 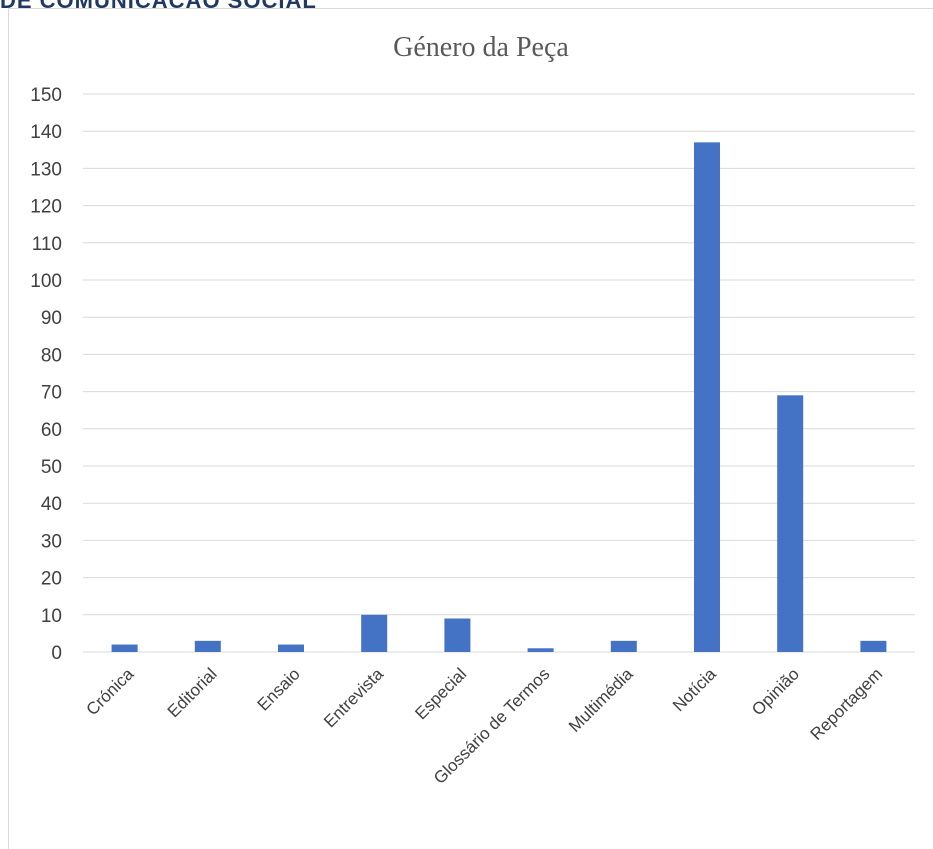 What do you see at coordinates (56, 653) in the screenshot?
I see `y-tick-label: 0` at bounding box center [56, 653].